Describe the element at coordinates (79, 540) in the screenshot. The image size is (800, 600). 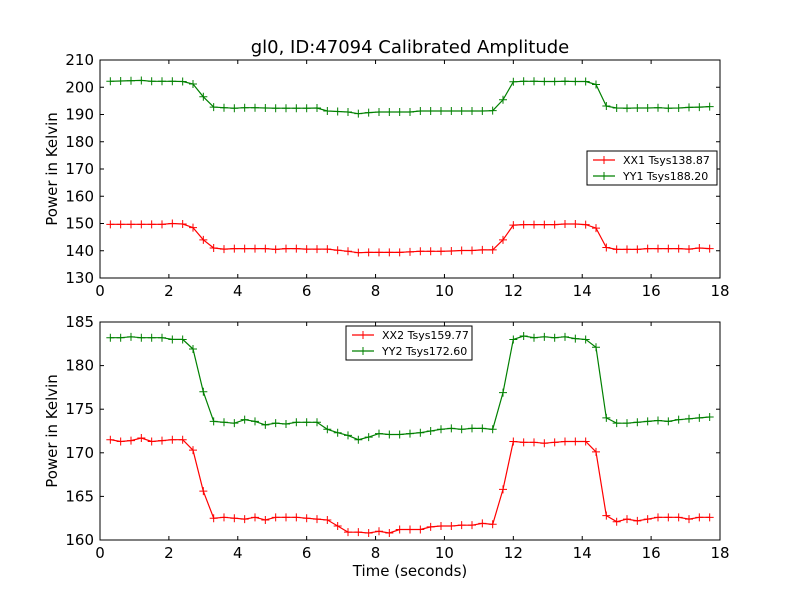
I see `y-tick-label: 160` at that location.